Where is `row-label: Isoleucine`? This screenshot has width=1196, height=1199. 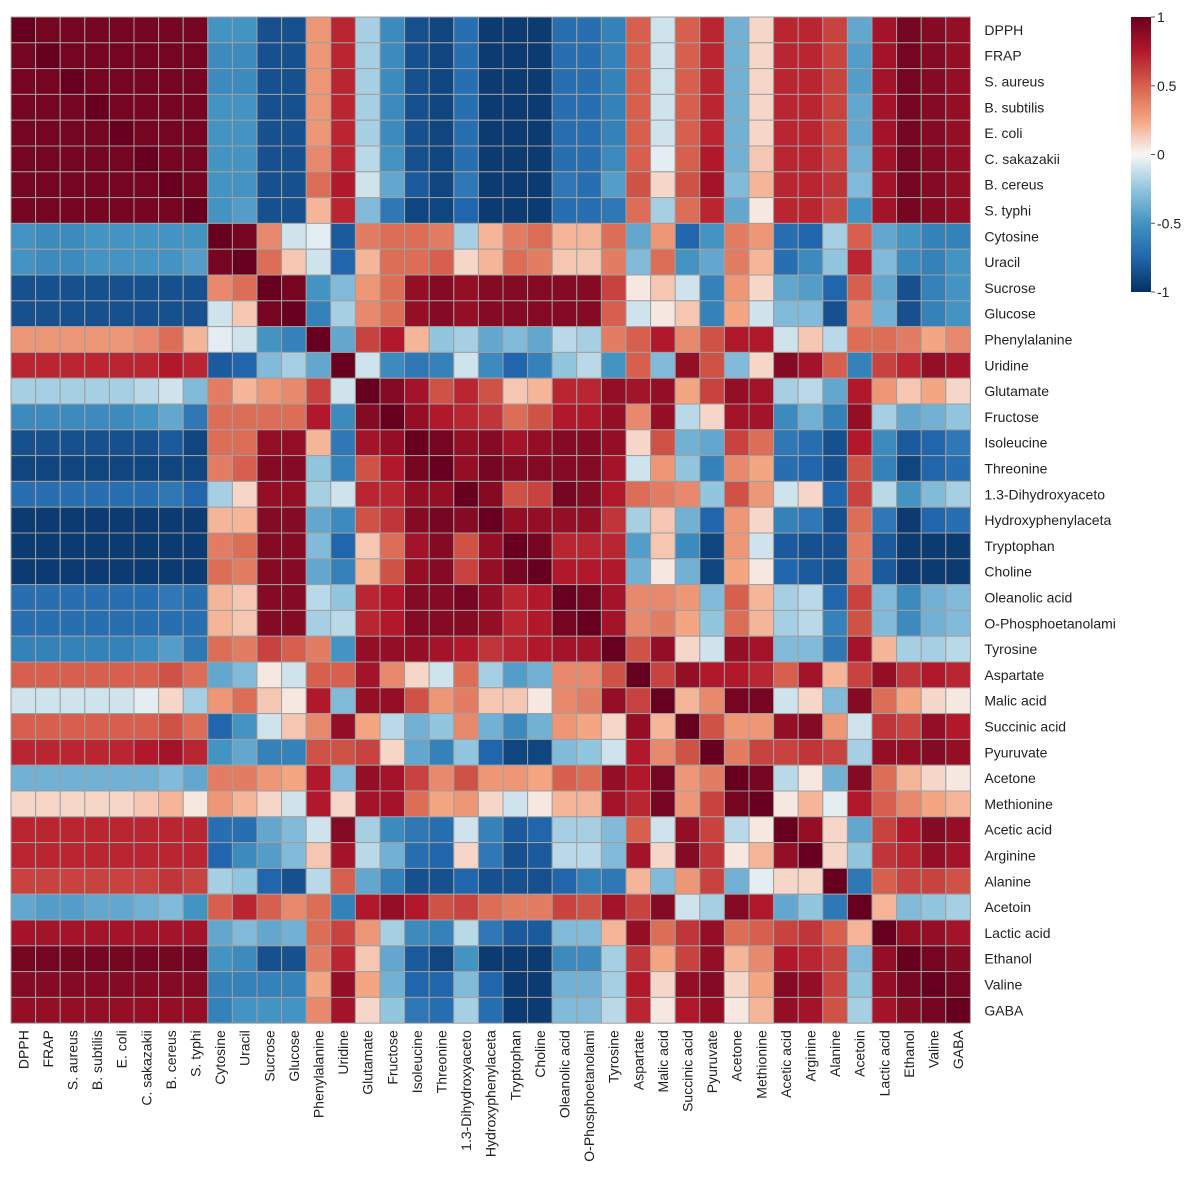 row-label: Isoleucine is located at coordinates (1015, 443).